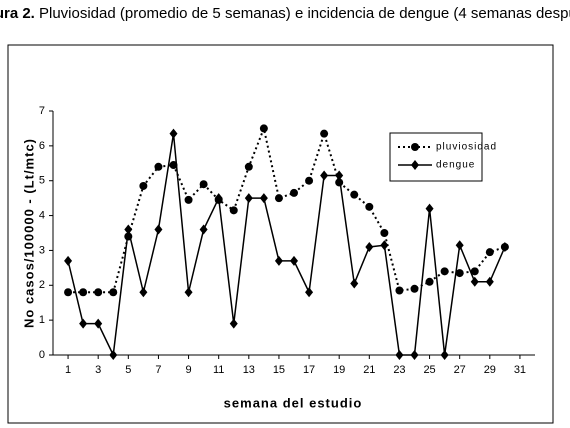  Describe the element at coordinates (520, 370) in the screenshot. I see `x-tick-label: 31` at that location.